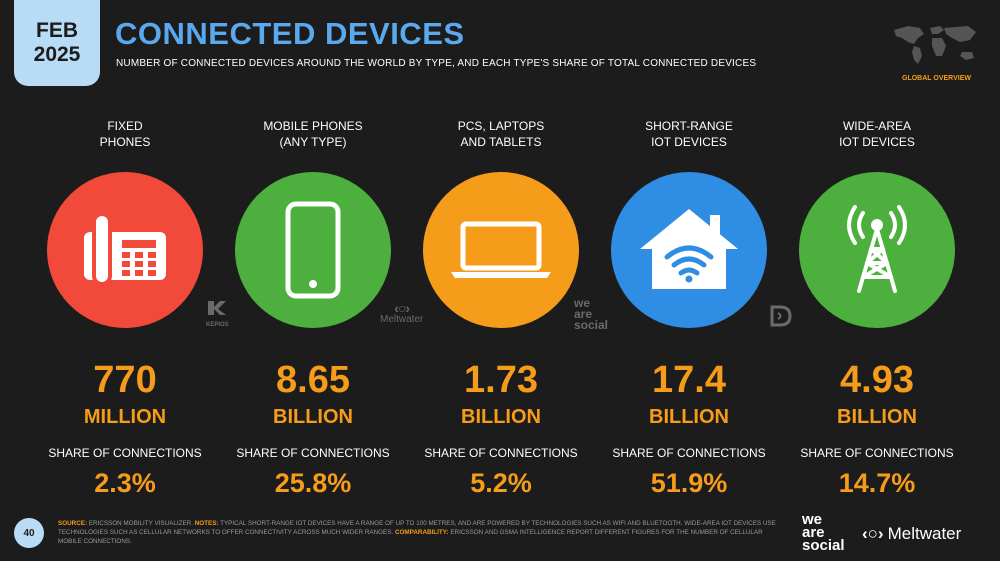 The width and height of the screenshot is (1000, 561). Describe the element at coordinates (313, 250) in the screenshot. I see `smartphone-icon` at that location.